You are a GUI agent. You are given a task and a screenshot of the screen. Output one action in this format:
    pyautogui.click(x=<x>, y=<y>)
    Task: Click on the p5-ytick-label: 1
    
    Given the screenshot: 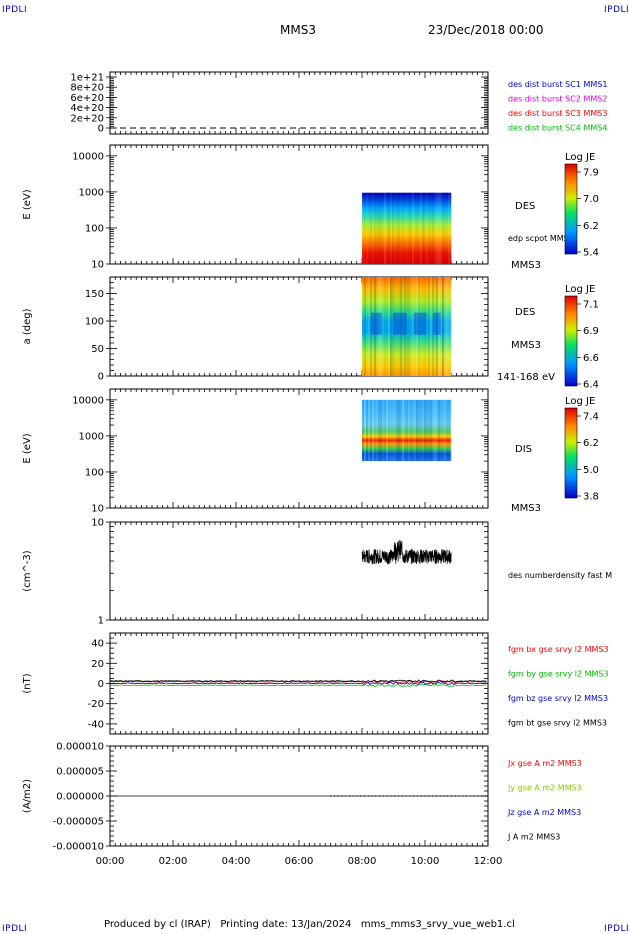 What is the action you would take?
    pyautogui.click(x=101, y=621)
    